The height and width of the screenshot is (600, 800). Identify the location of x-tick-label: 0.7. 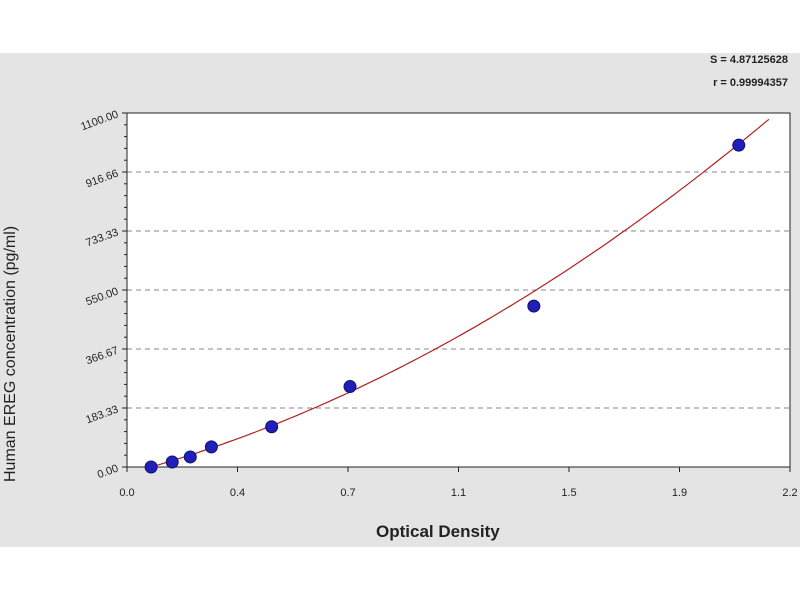
(347, 493).